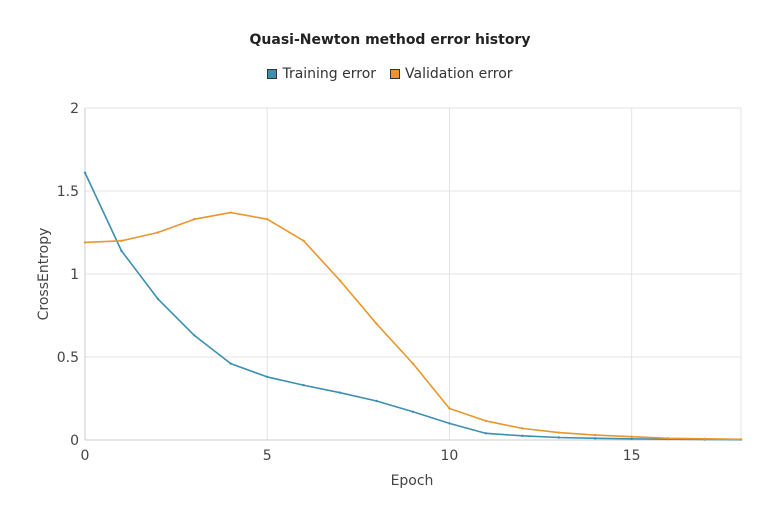  I want to click on chart-title: Quasi-Newton method error history, so click(390, 40).